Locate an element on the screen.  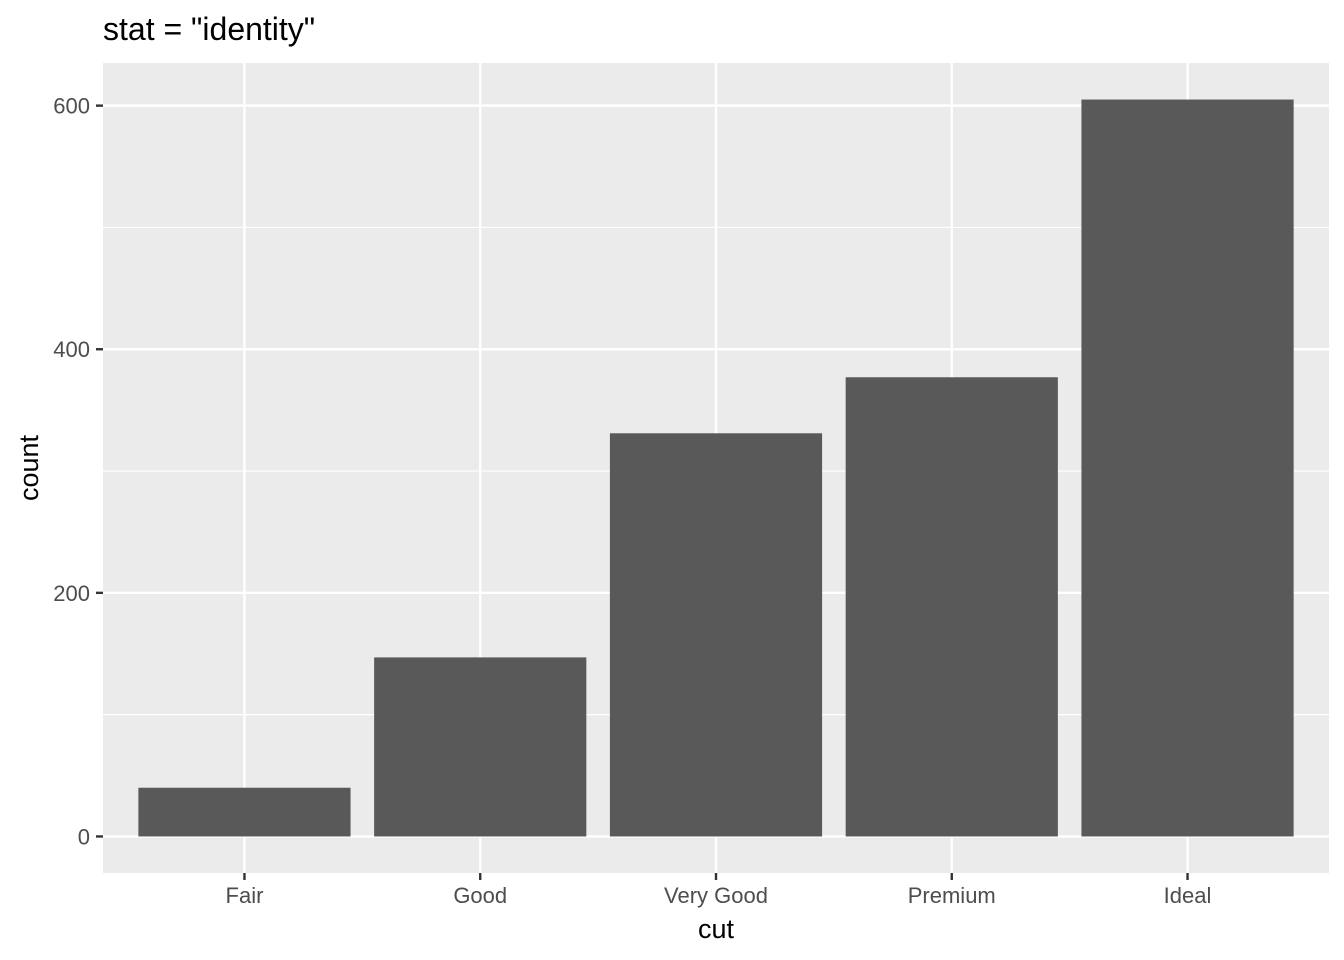
bar-ideal is located at coordinates (1187, 468).